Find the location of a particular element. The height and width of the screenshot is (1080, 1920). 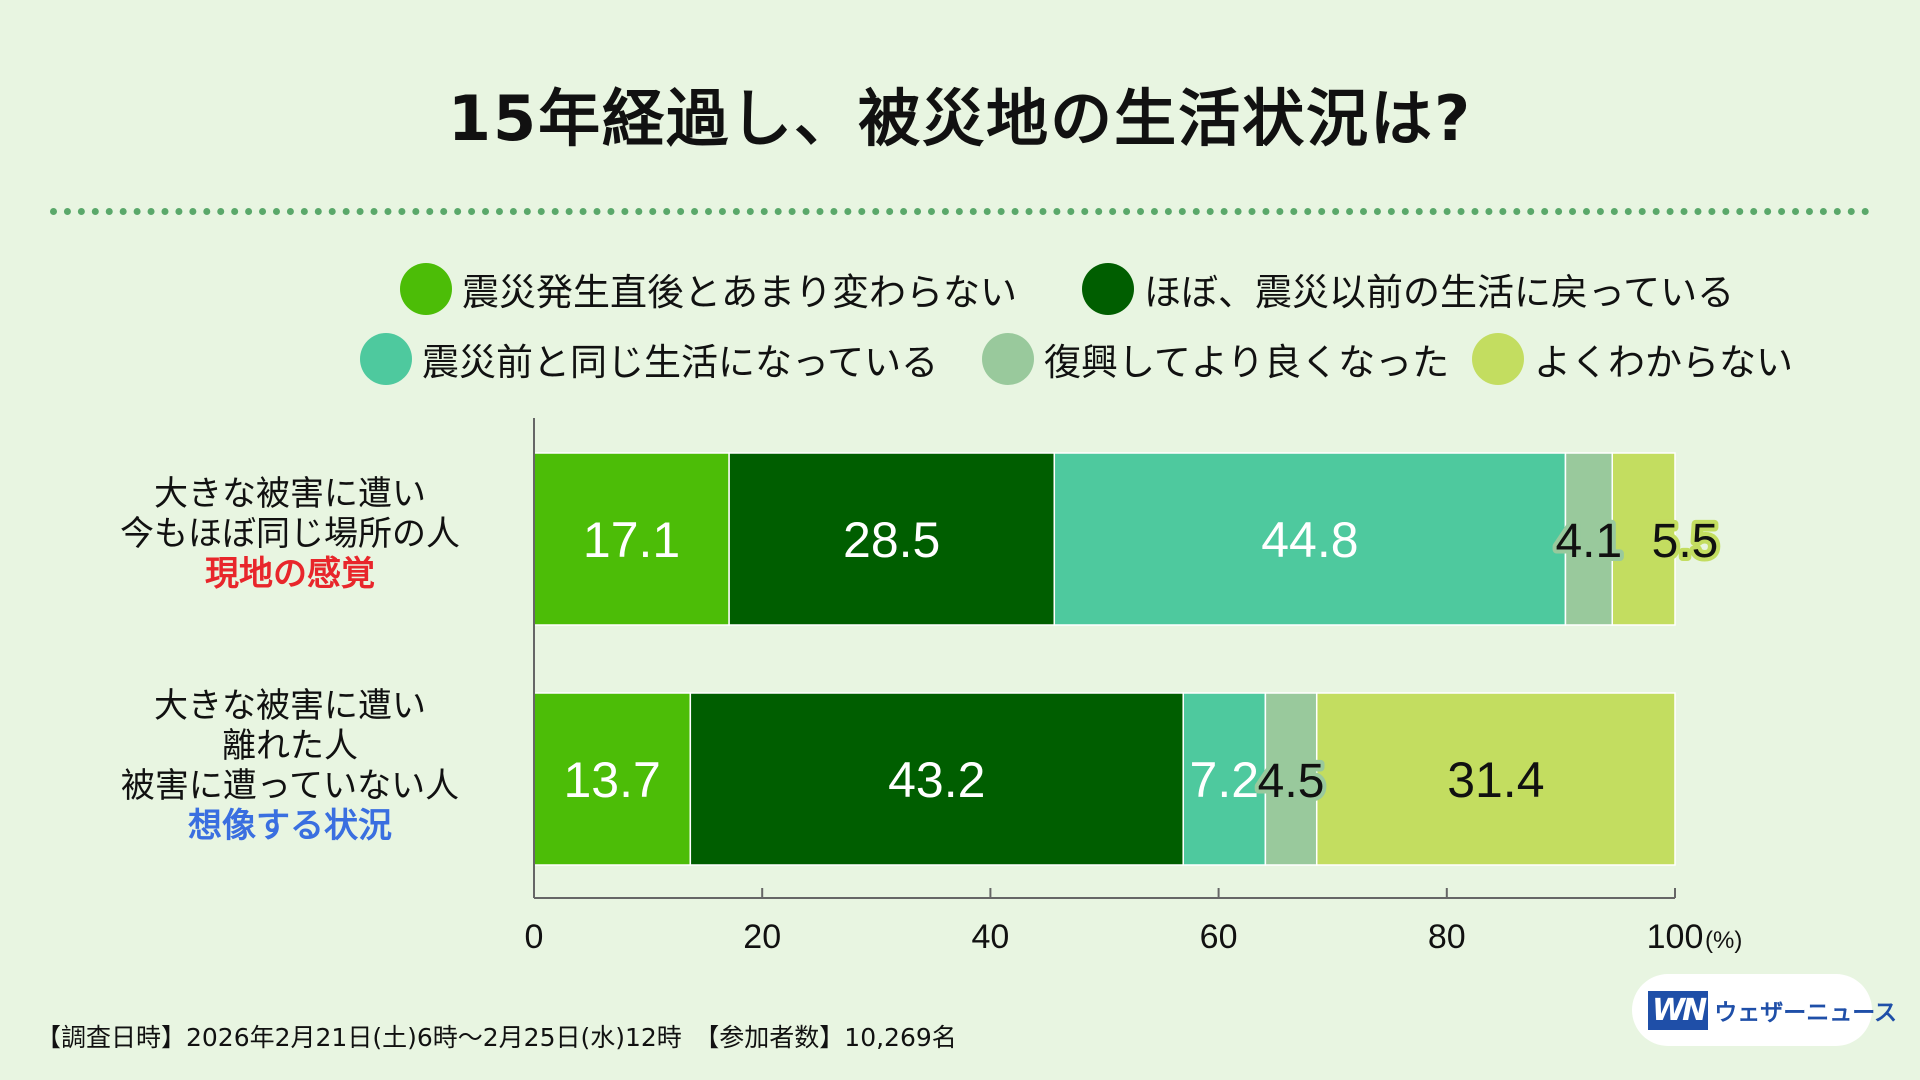

value-label-1-3: 44.8 is located at coordinates (1309, 540).